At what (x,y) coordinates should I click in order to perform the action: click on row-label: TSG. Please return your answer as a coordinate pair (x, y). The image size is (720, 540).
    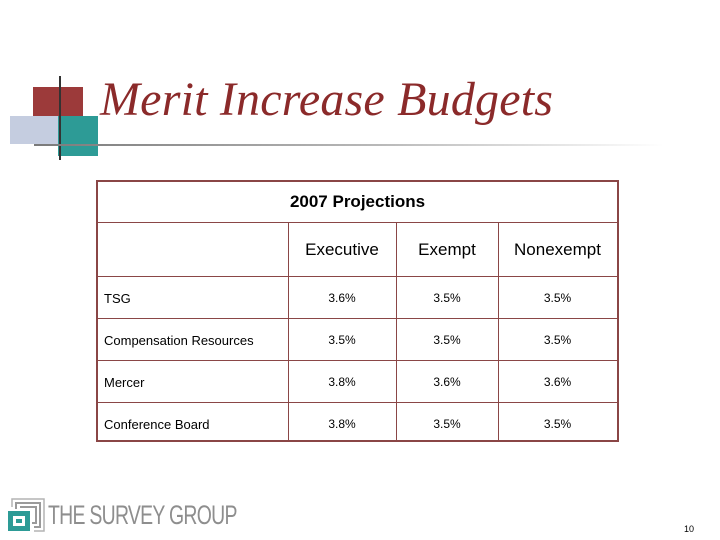
    Looking at the image, I should click on (117, 298).